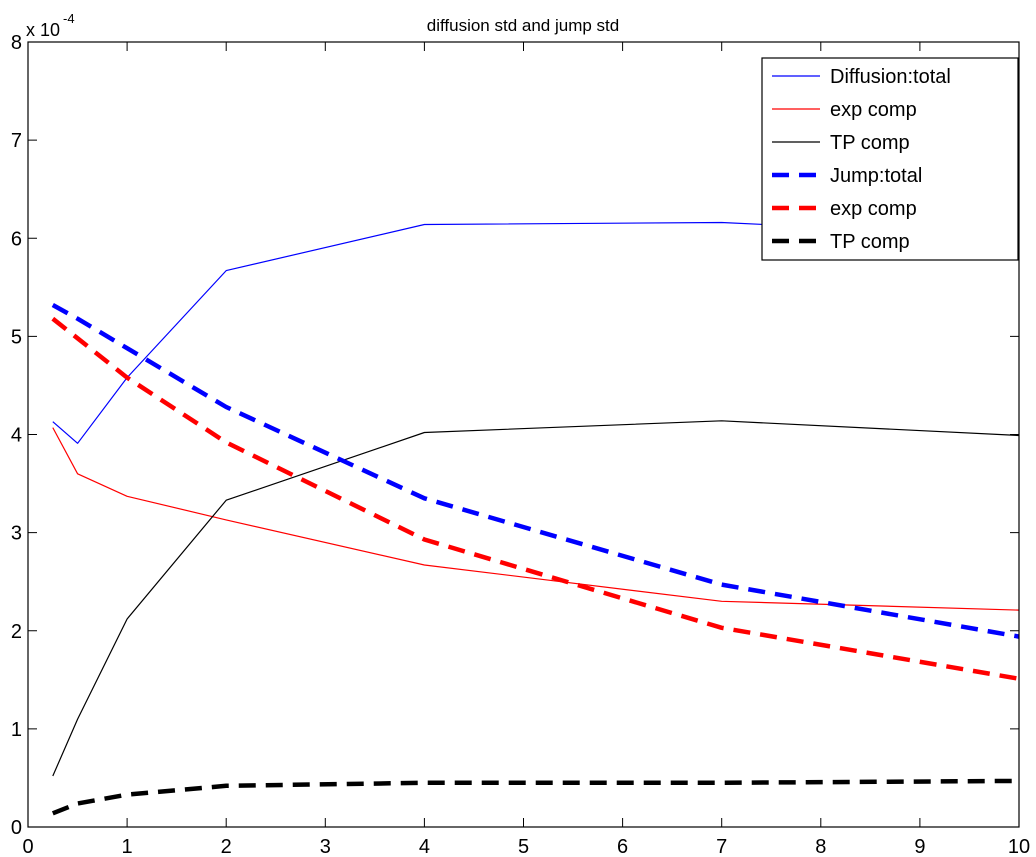  What do you see at coordinates (16, 436) in the screenshot?
I see `y-tick-label-4: 4` at bounding box center [16, 436].